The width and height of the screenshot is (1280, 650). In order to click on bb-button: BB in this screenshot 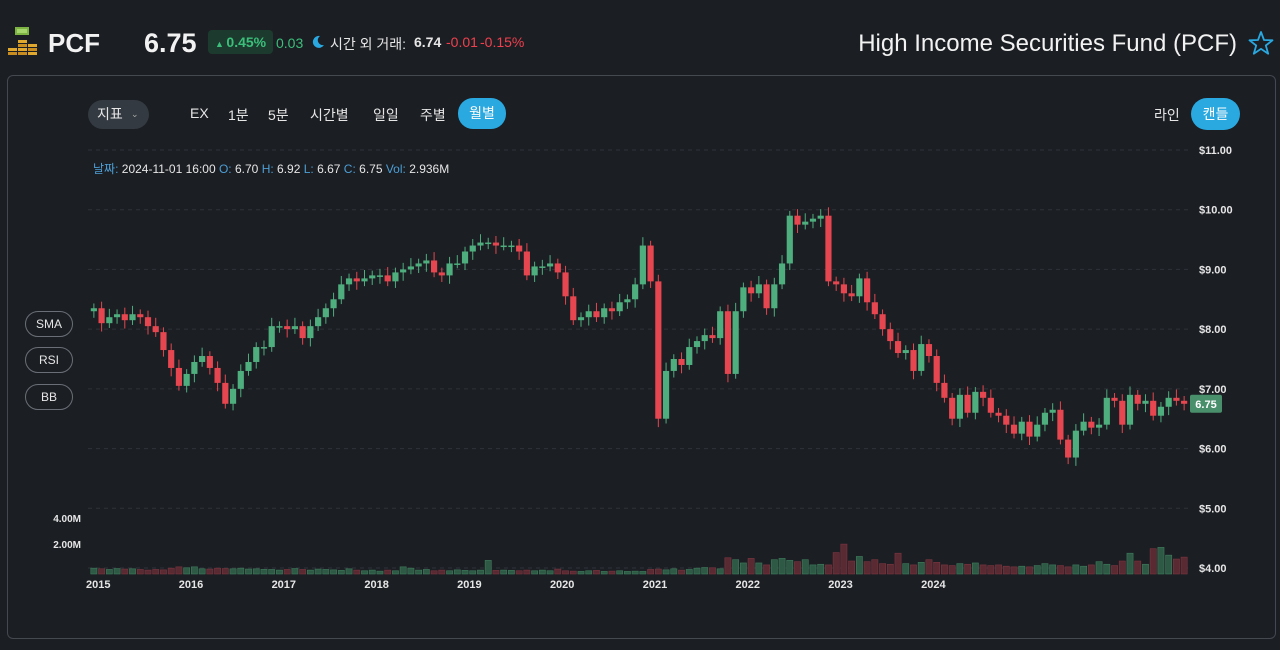, I will do `click(49, 397)`.